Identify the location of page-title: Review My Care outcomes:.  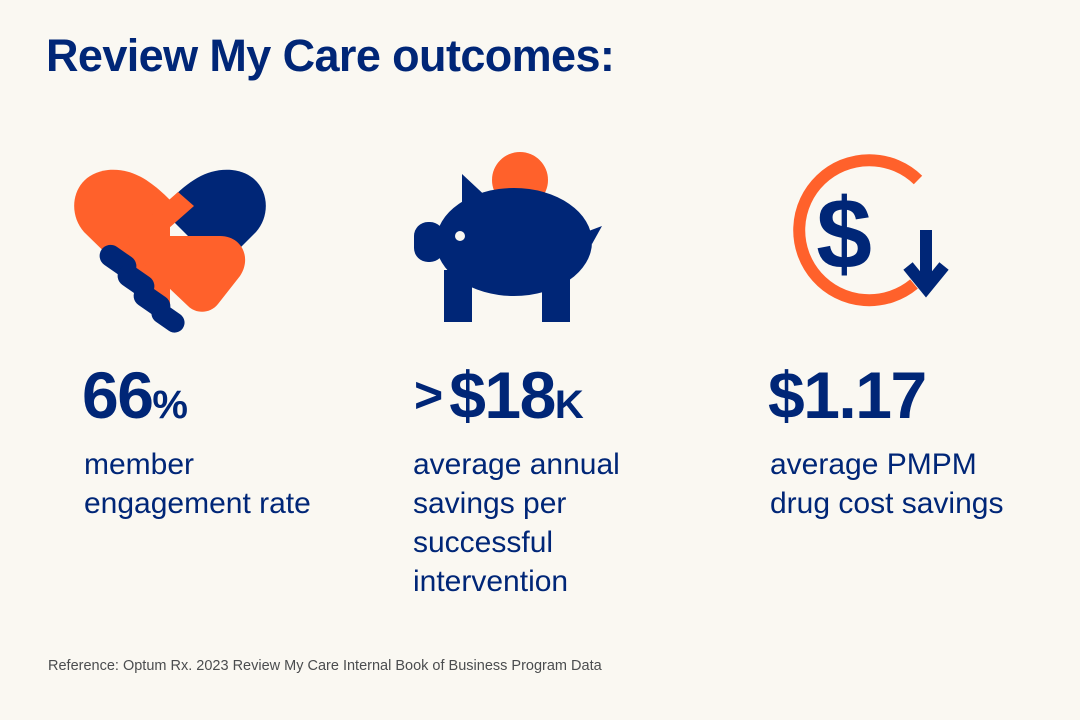
(330, 55).